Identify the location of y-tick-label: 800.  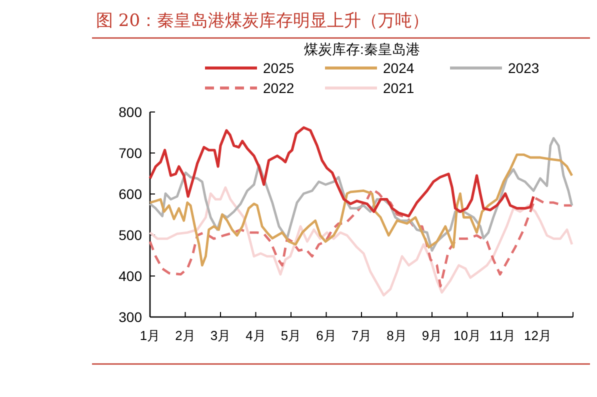
(130, 112).